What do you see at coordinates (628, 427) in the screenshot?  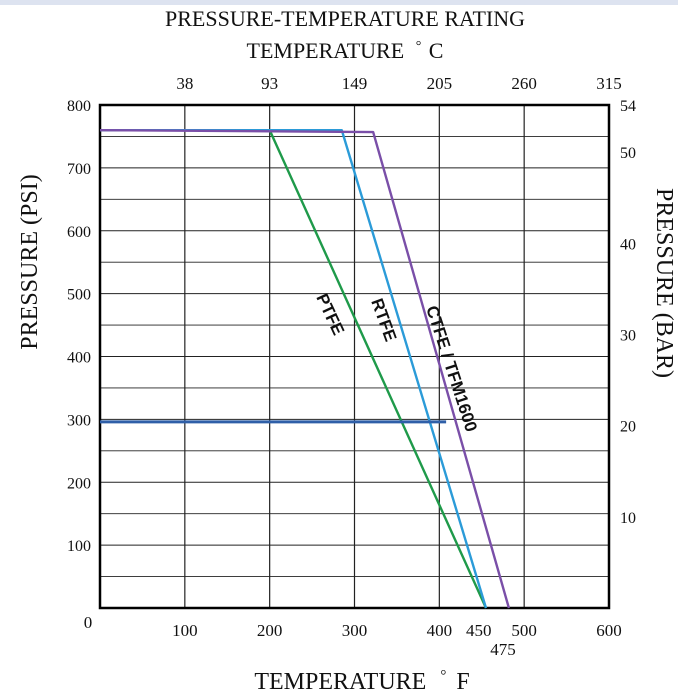 I see `right-tick-label: 20` at bounding box center [628, 427].